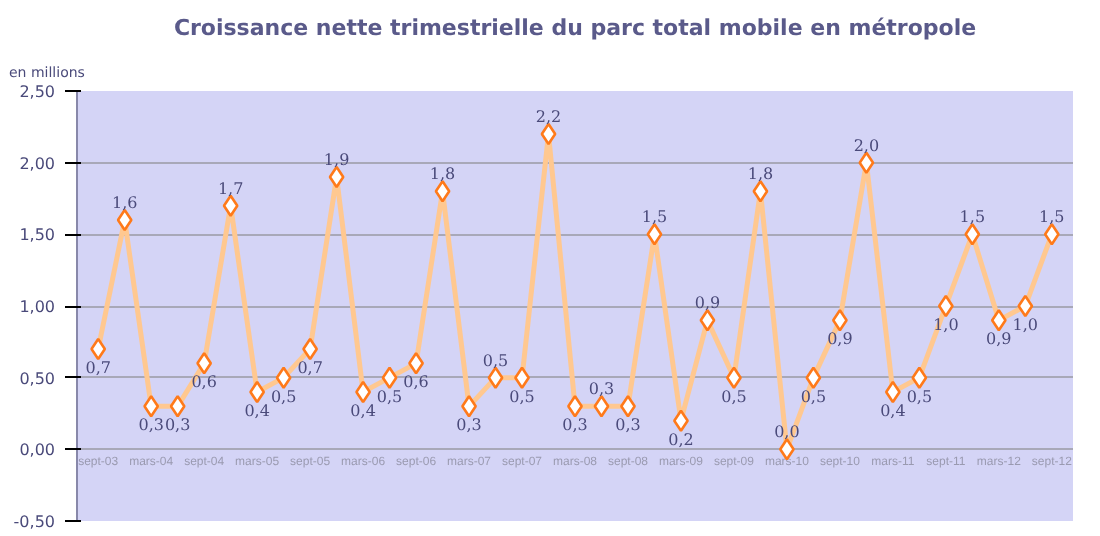 The height and width of the screenshot is (536, 1100). What do you see at coordinates (230, 188) in the screenshot?
I see `data-label: 1,7` at bounding box center [230, 188].